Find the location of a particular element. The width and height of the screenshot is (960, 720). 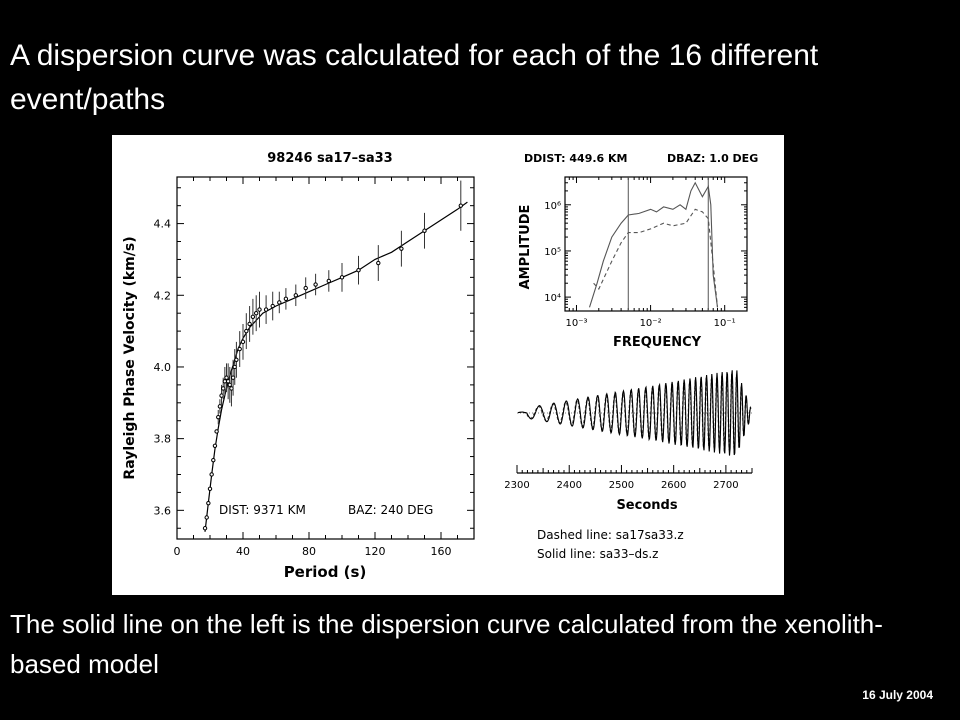

spectrum-plot is located at coordinates (653, 244).